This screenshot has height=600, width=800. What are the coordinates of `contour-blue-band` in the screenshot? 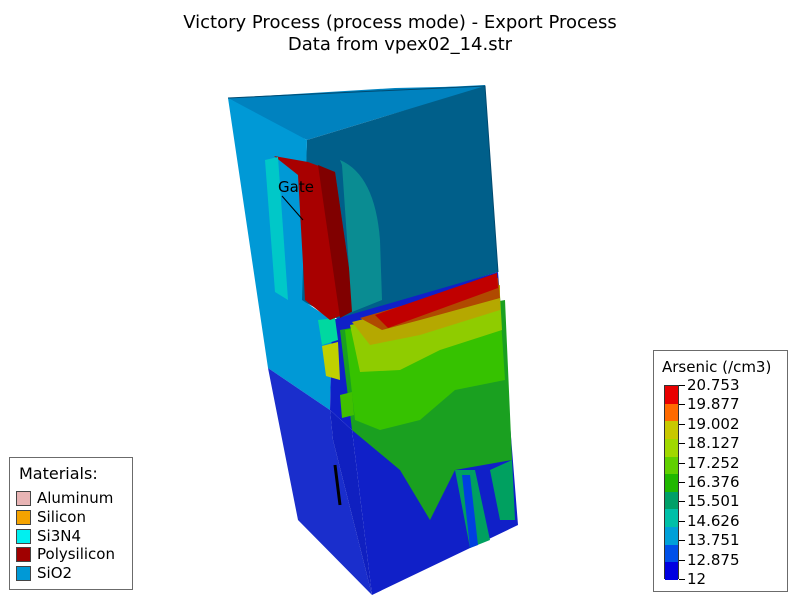 It's located at (470, 511).